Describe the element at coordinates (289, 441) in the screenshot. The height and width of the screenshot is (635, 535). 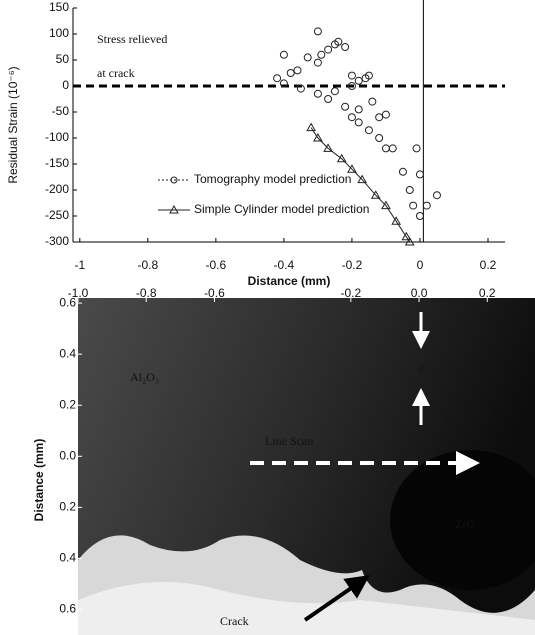
I see `scan-label: Line Scan` at that location.